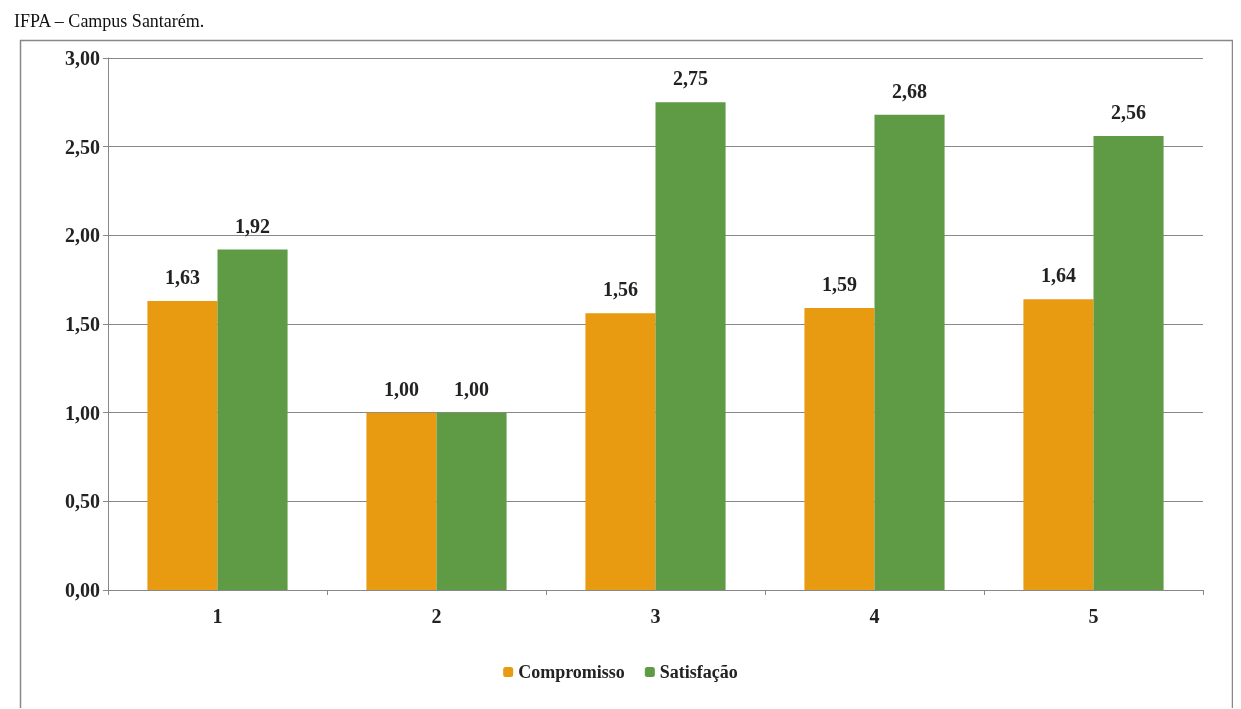 Image resolution: width=1241 pixels, height=709 pixels. What do you see at coordinates (82, 146) in the screenshot?
I see `y-tick-label: 2,50` at bounding box center [82, 146].